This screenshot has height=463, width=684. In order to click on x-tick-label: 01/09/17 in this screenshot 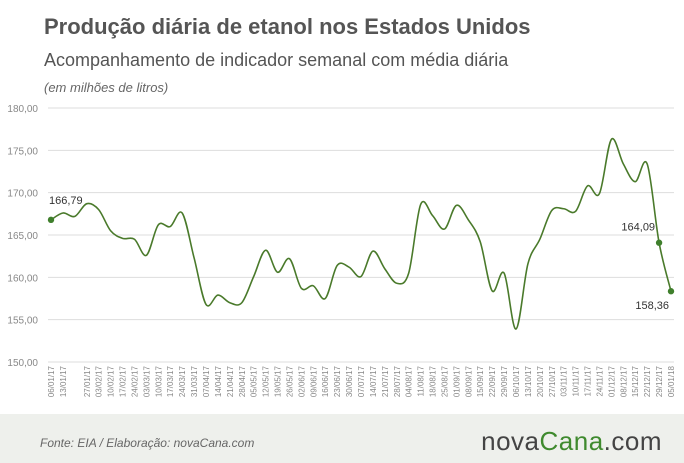, I will do `click(456, 381)`.